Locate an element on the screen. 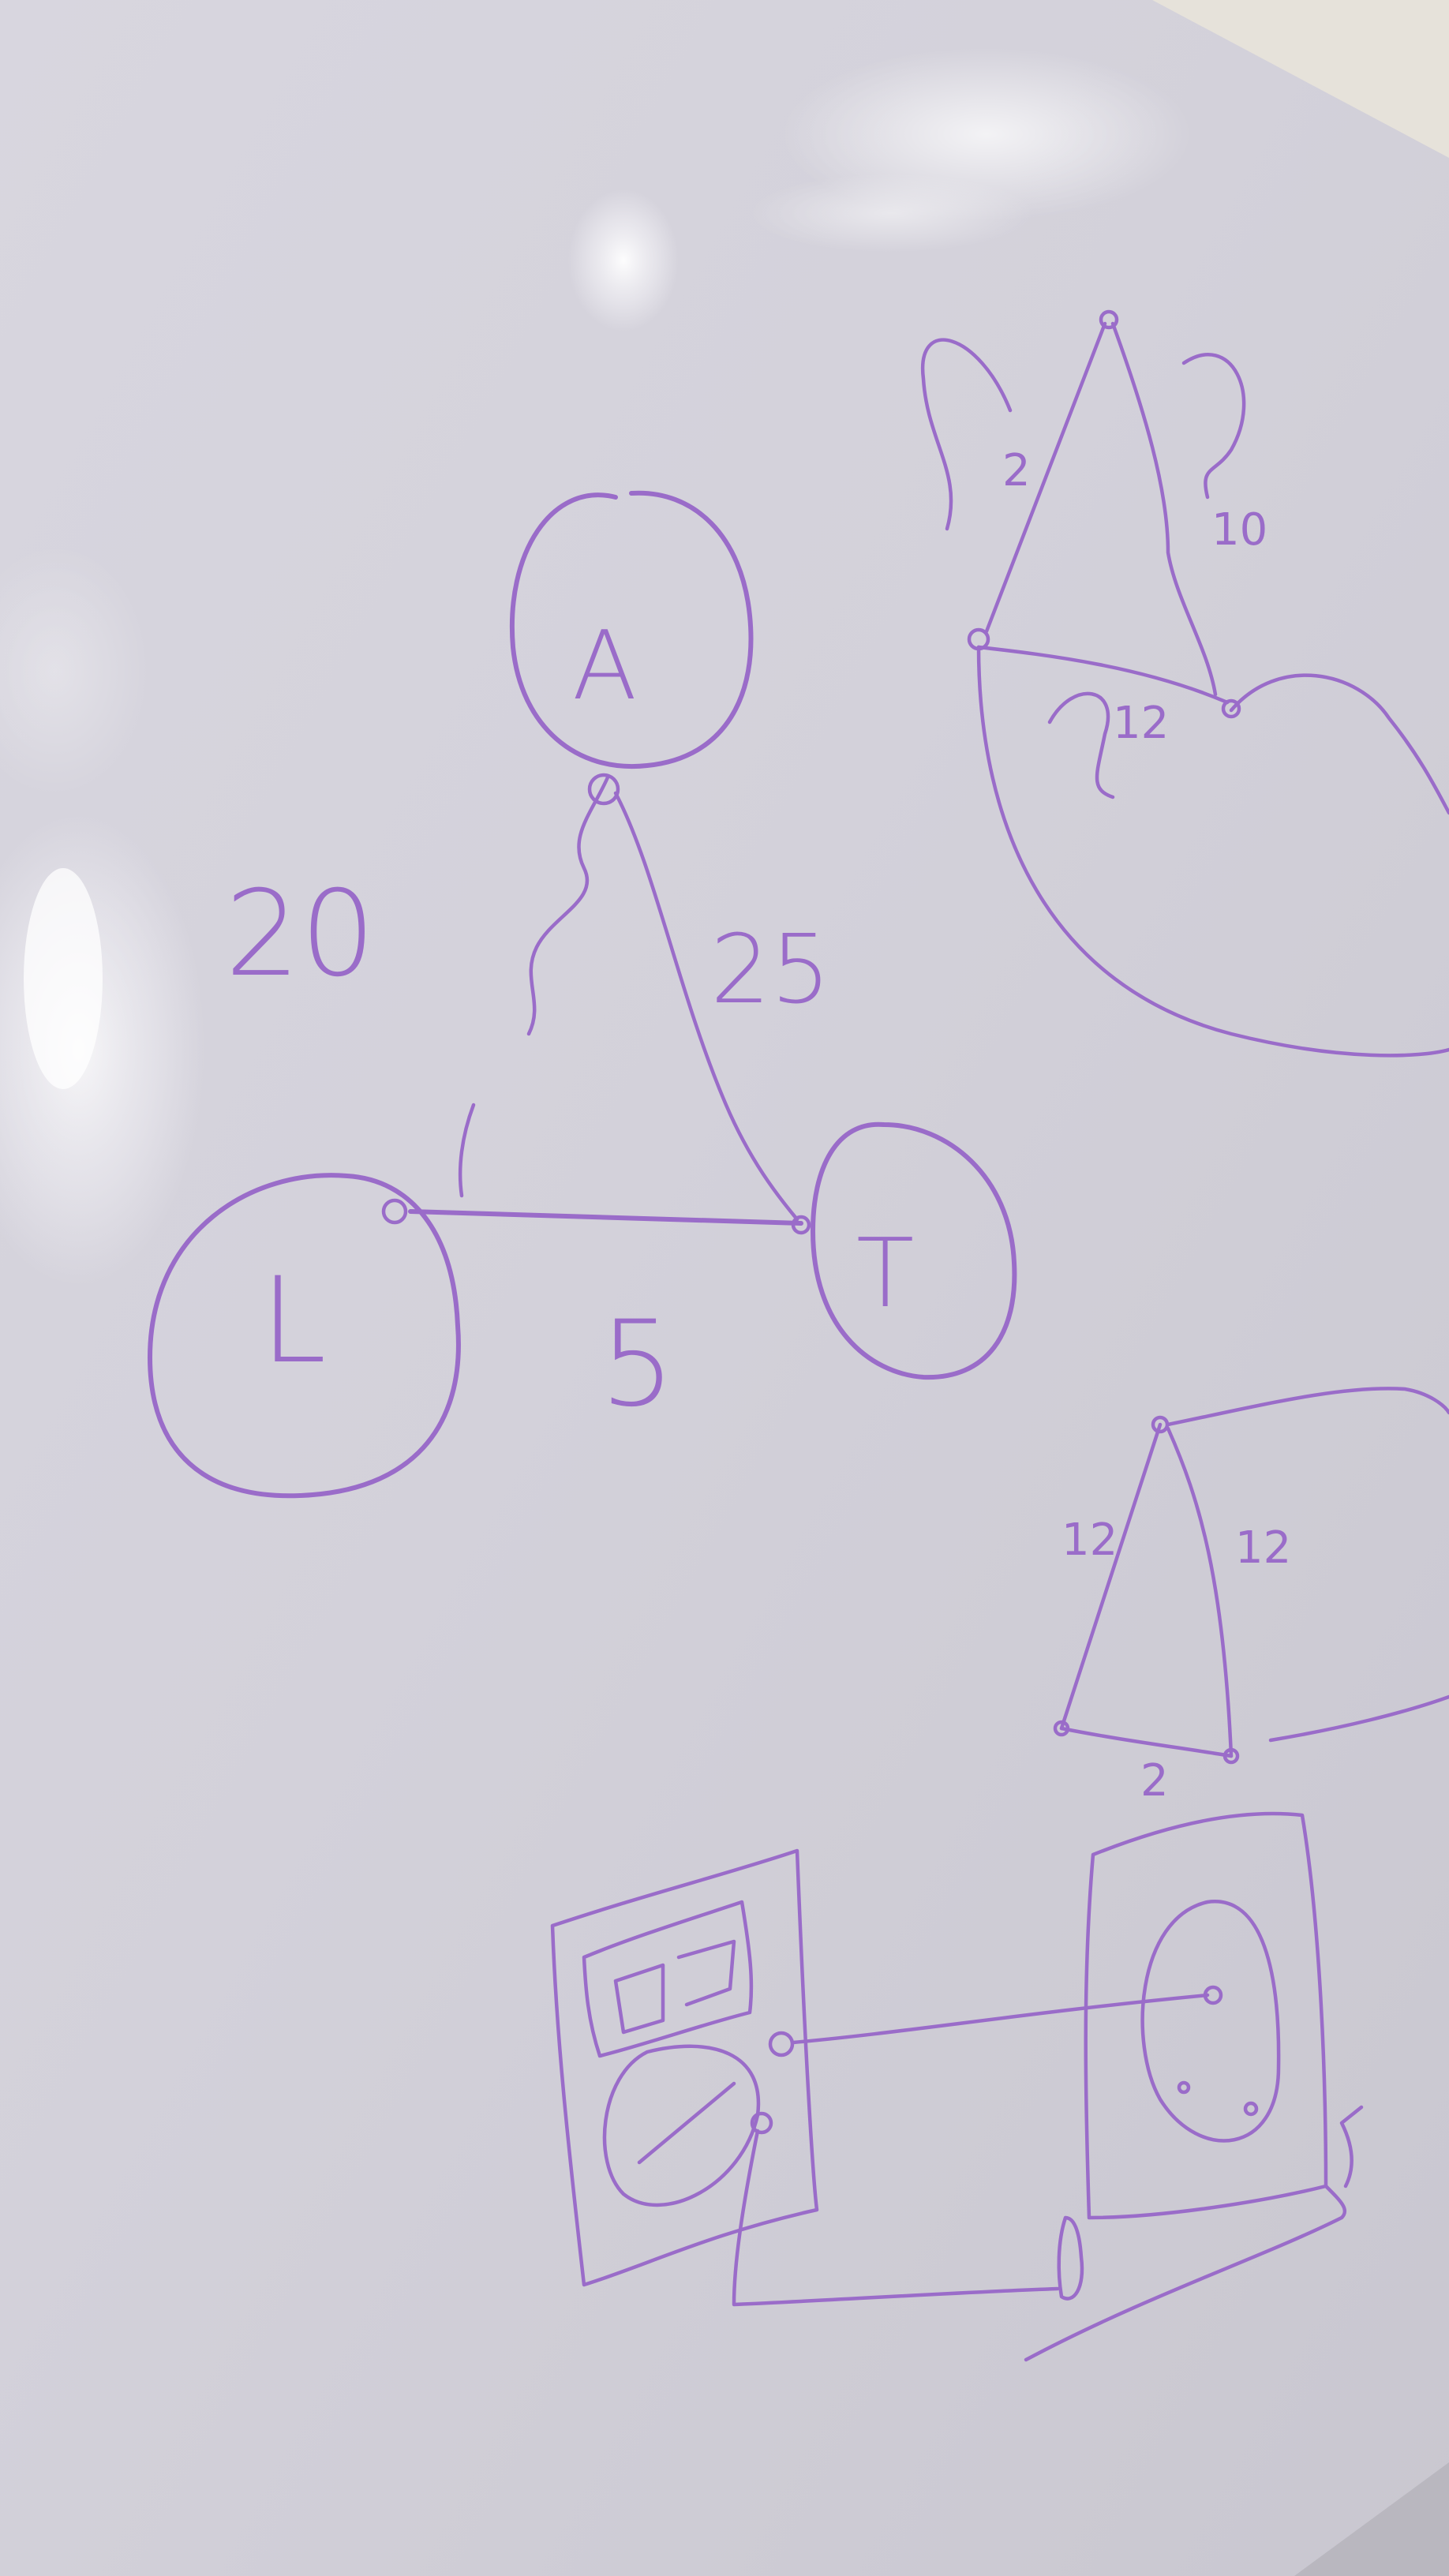  node-a: A is located at coordinates (631, 629).